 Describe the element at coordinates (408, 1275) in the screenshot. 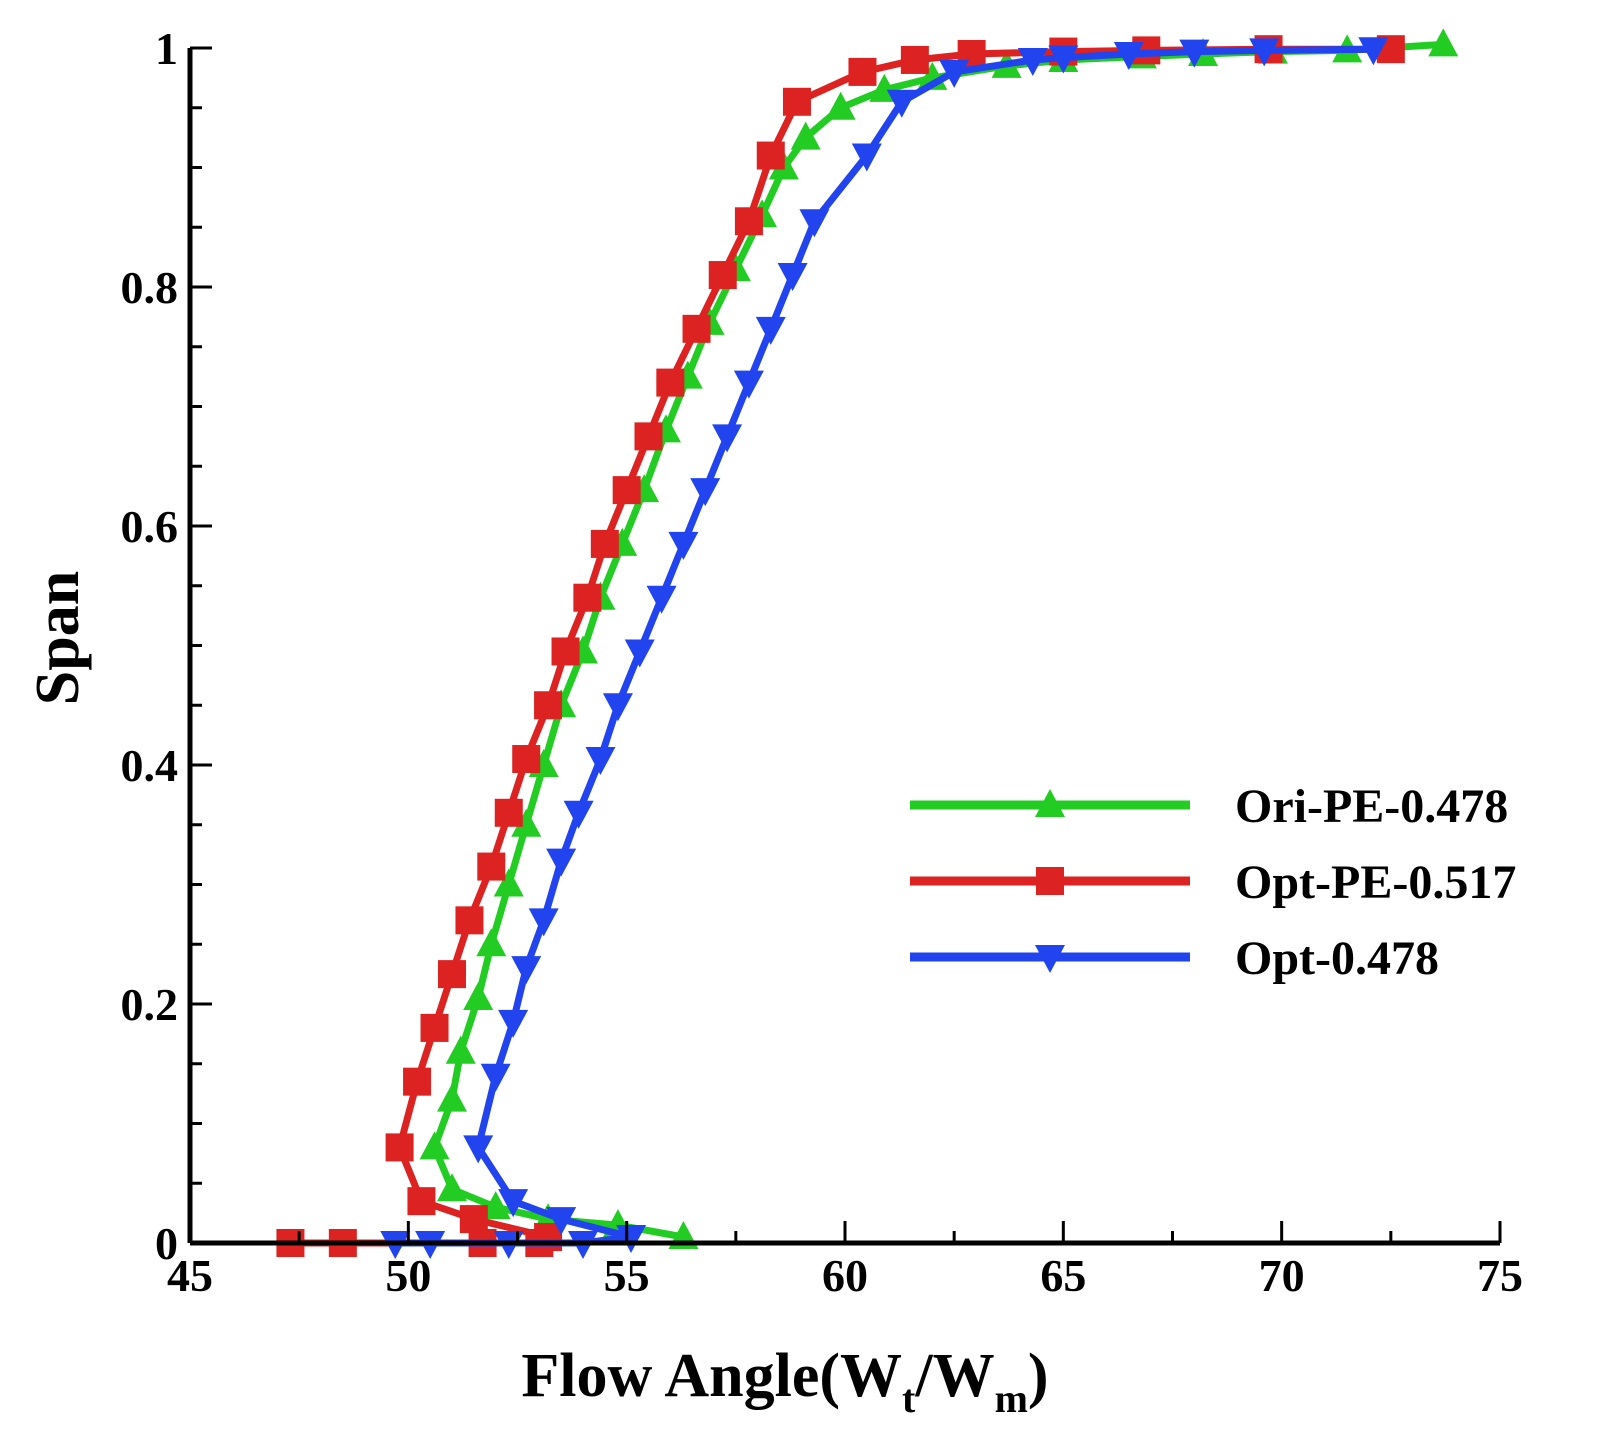

I see `x-tick-label: 50` at that location.